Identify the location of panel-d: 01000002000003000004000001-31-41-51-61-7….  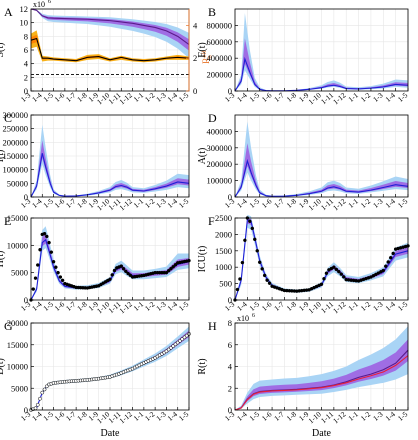
(303, 161).